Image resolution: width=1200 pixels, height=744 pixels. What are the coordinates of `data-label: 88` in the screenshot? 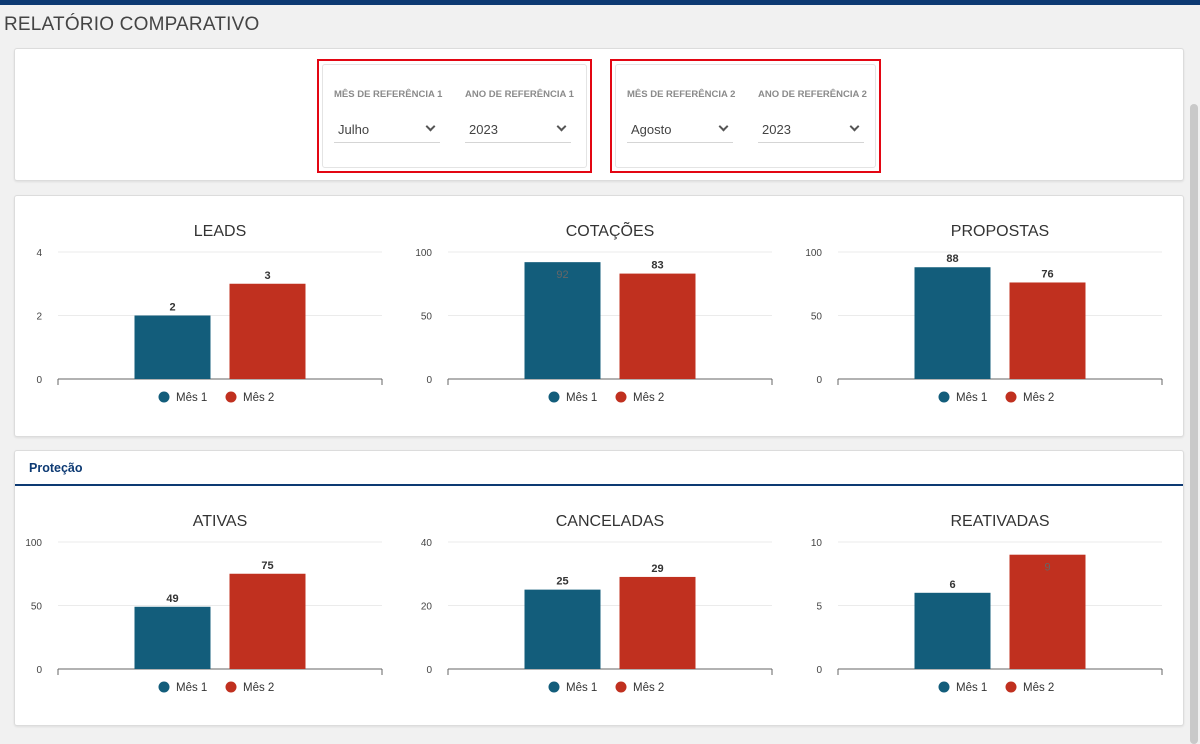 It's located at (952, 259).